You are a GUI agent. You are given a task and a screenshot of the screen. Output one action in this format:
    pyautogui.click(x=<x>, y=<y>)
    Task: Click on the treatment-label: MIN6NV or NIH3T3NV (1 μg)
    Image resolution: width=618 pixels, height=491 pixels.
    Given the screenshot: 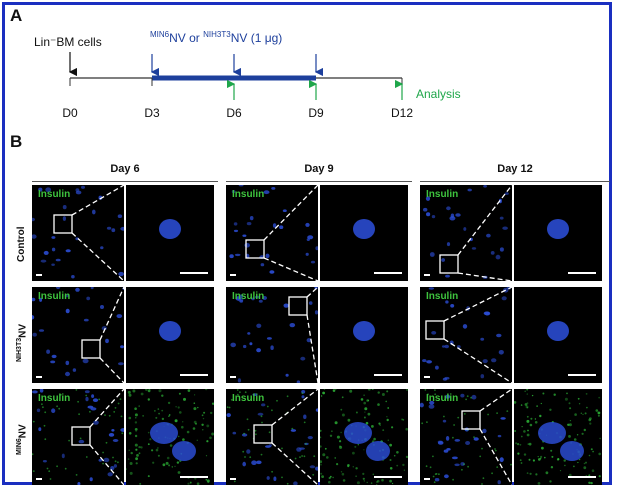 What is the action you would take?
    pyautogui.click(x=216, y=37)
    